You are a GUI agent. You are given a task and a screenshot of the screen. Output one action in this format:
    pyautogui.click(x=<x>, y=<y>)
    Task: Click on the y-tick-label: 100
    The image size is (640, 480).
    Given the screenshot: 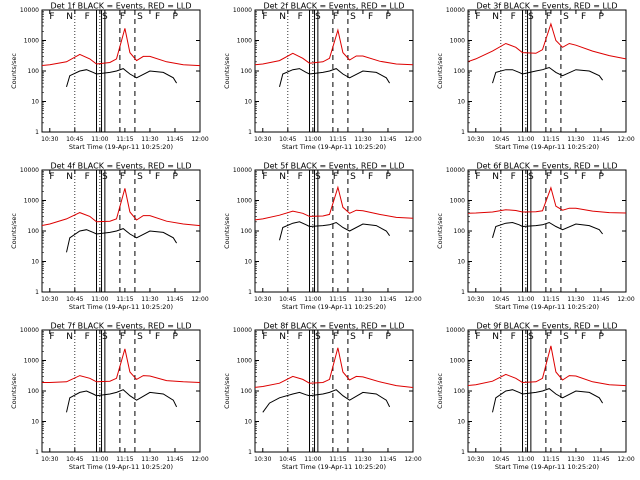 What is the action you would take?
    pyautogui.click(x=460, y=391)
    